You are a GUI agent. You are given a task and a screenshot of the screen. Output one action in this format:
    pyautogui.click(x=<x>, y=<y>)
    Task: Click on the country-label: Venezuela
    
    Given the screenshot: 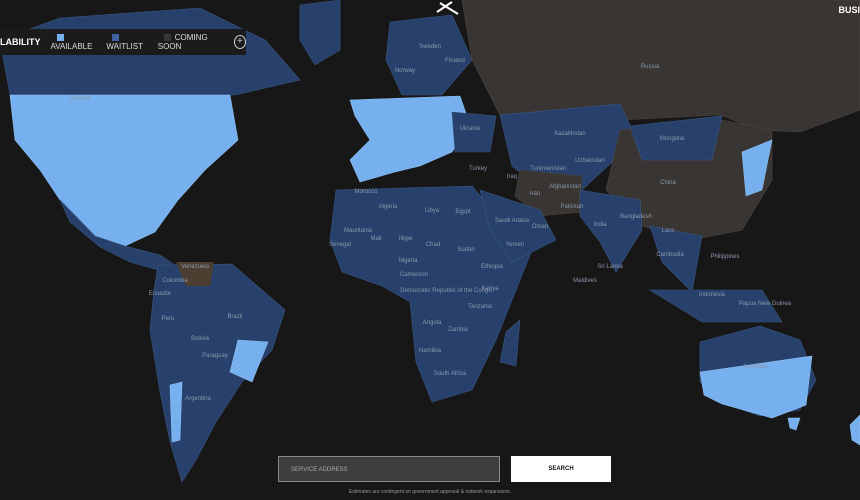 What is the action you would take?
    pyautogui.click(x=195, y=267)
    